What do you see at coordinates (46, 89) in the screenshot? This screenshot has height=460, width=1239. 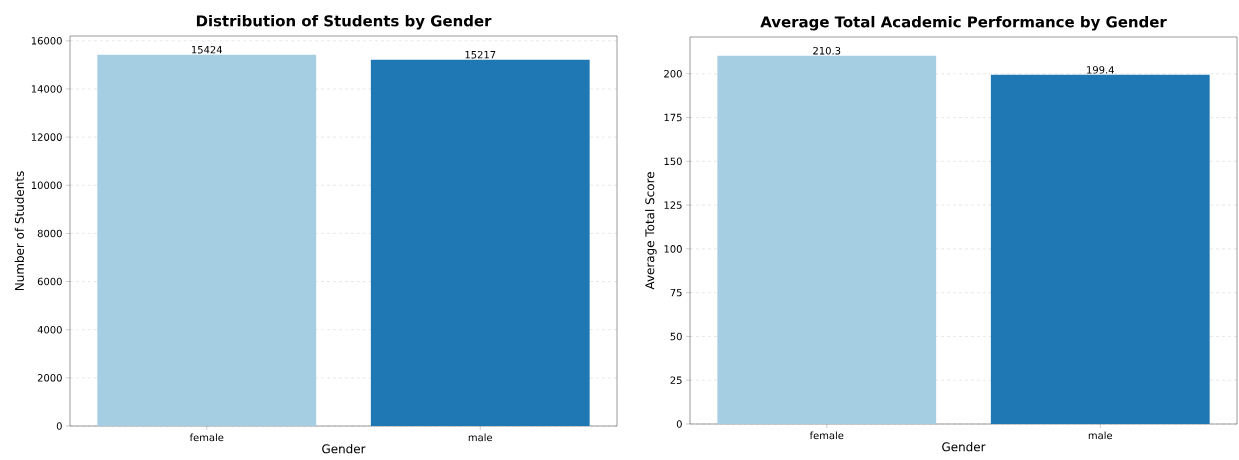 I see `y-tick-label: 14000` at bounding box center [46, 89].